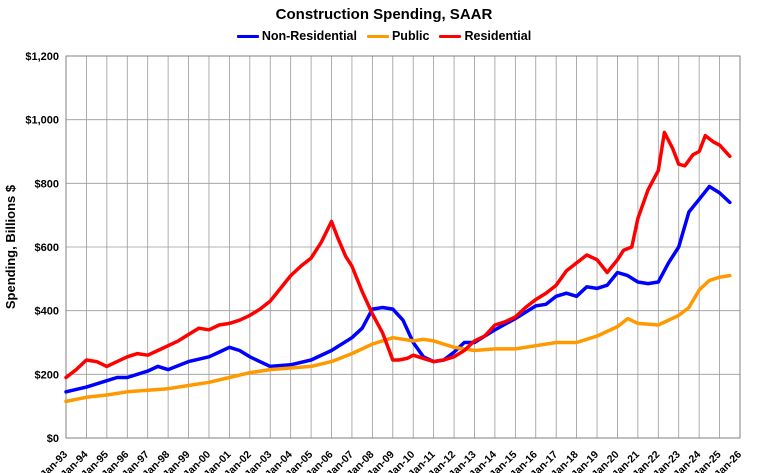  I want to click on y-tick-label: $1,200, so click(42, 57).